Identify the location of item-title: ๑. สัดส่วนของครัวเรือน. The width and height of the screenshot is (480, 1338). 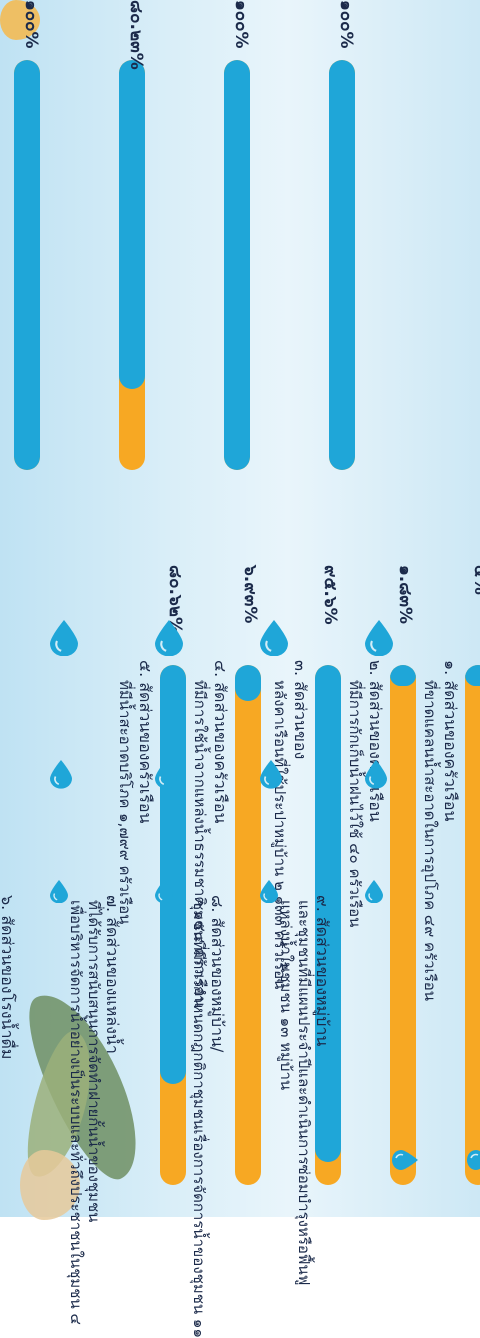
(450, 741).